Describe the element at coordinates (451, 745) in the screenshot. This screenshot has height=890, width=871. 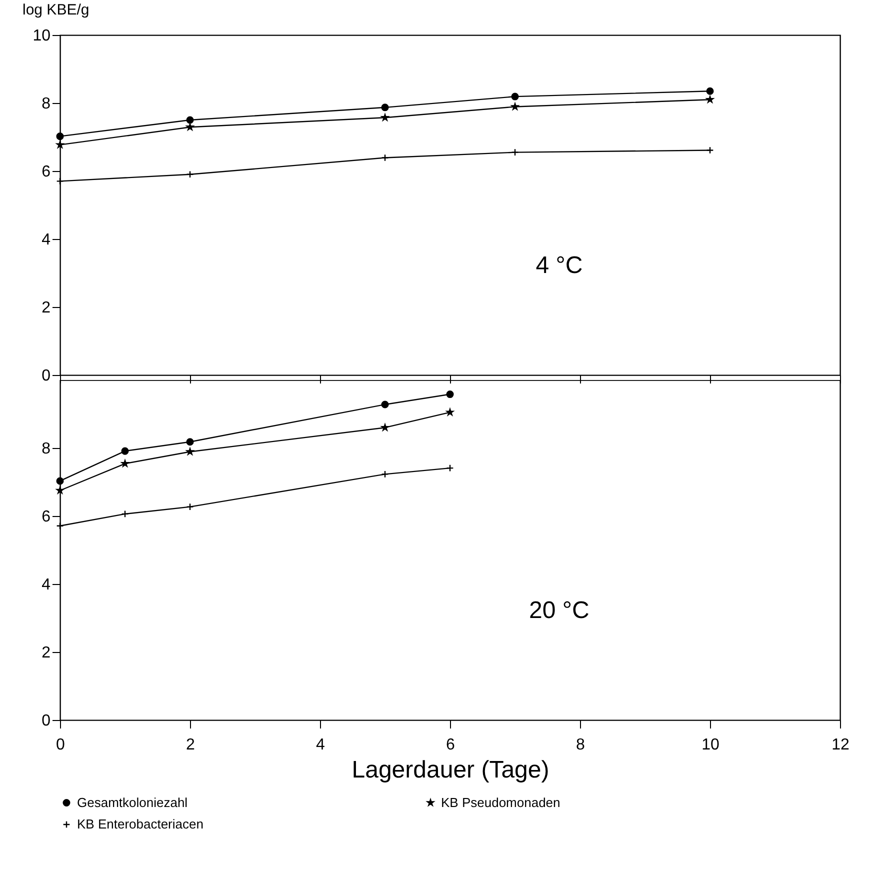
I see `x-tick-label: 6` at that location.